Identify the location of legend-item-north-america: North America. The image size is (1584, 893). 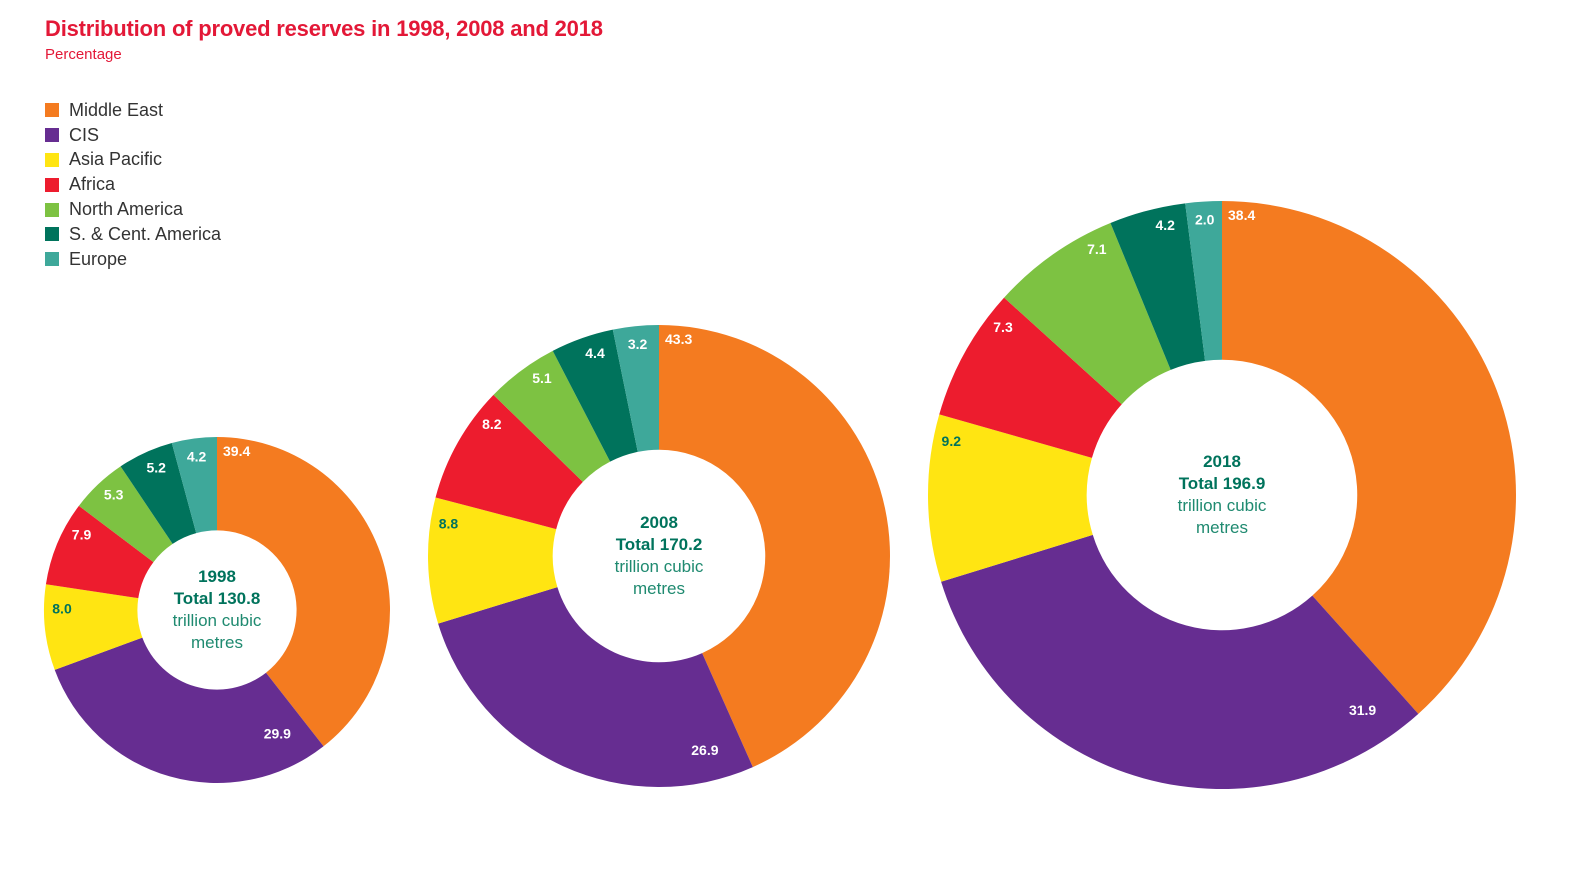
(133, 209).